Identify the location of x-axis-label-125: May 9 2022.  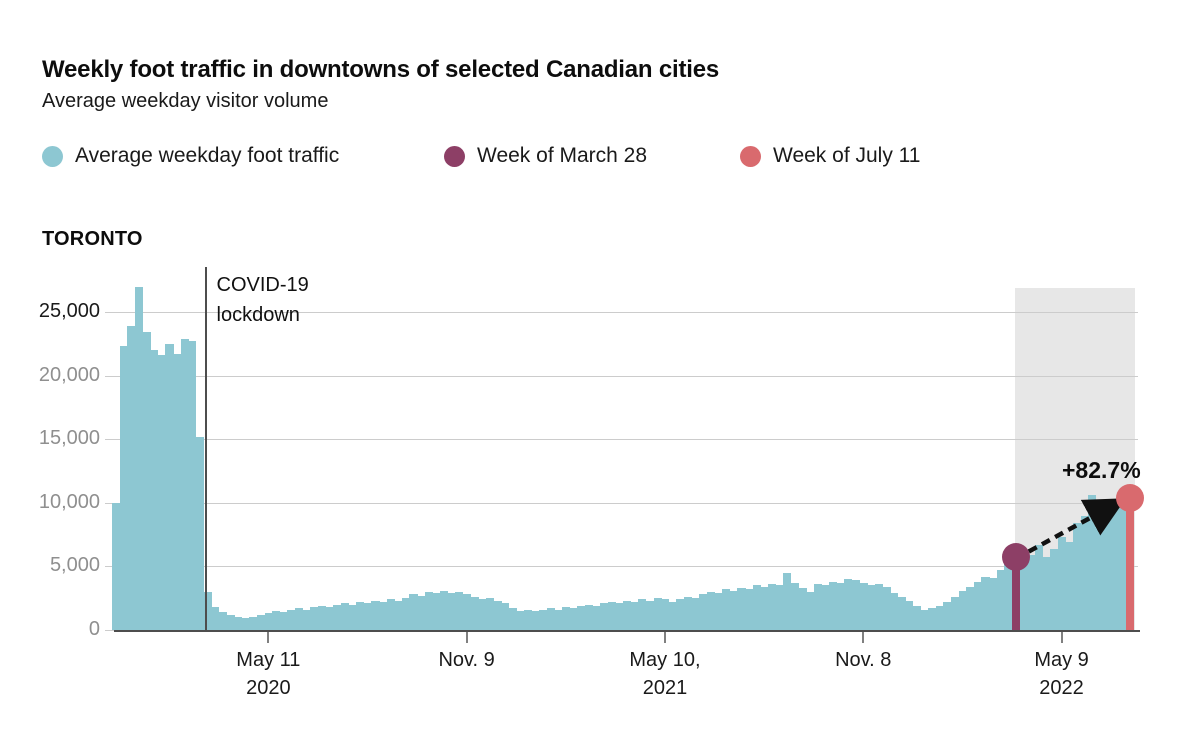
(1061, 674).